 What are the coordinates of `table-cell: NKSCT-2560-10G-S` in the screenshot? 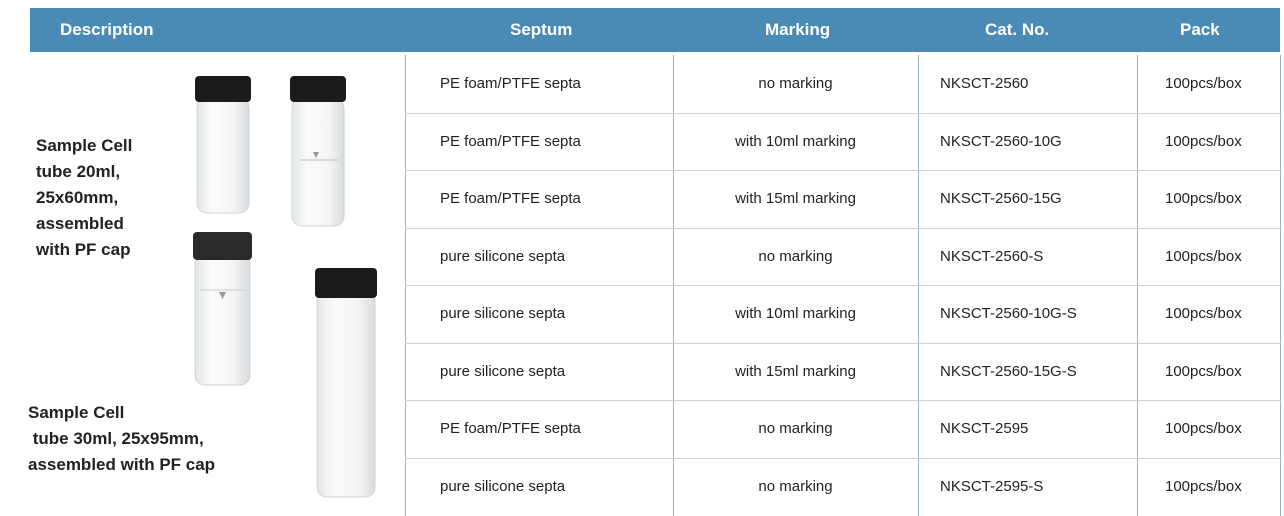 It's located at (1008, 313).